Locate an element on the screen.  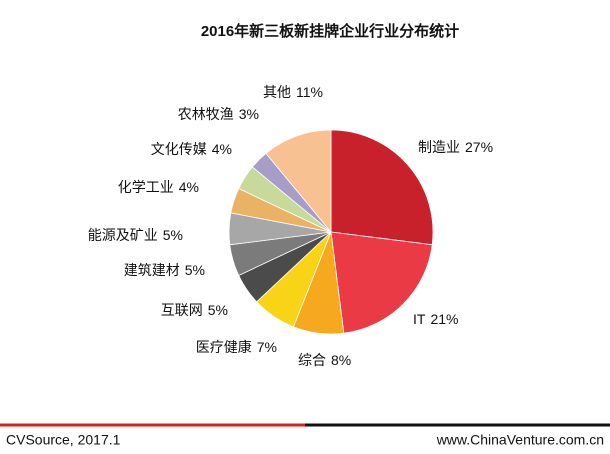
category-name: 制造业 is located at coordinates (439, 147).